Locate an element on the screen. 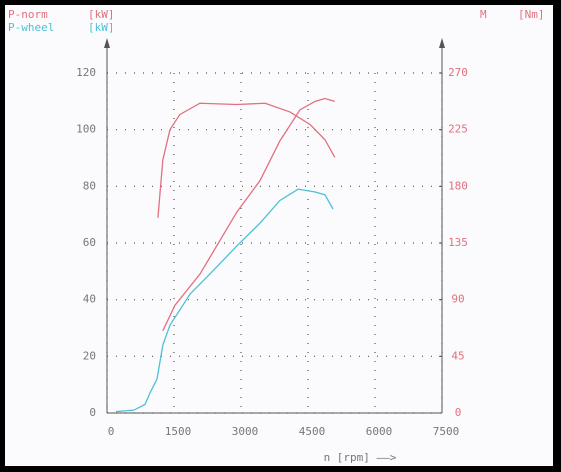  x-tick-label: 1500 is located at coordinates (178, 431).